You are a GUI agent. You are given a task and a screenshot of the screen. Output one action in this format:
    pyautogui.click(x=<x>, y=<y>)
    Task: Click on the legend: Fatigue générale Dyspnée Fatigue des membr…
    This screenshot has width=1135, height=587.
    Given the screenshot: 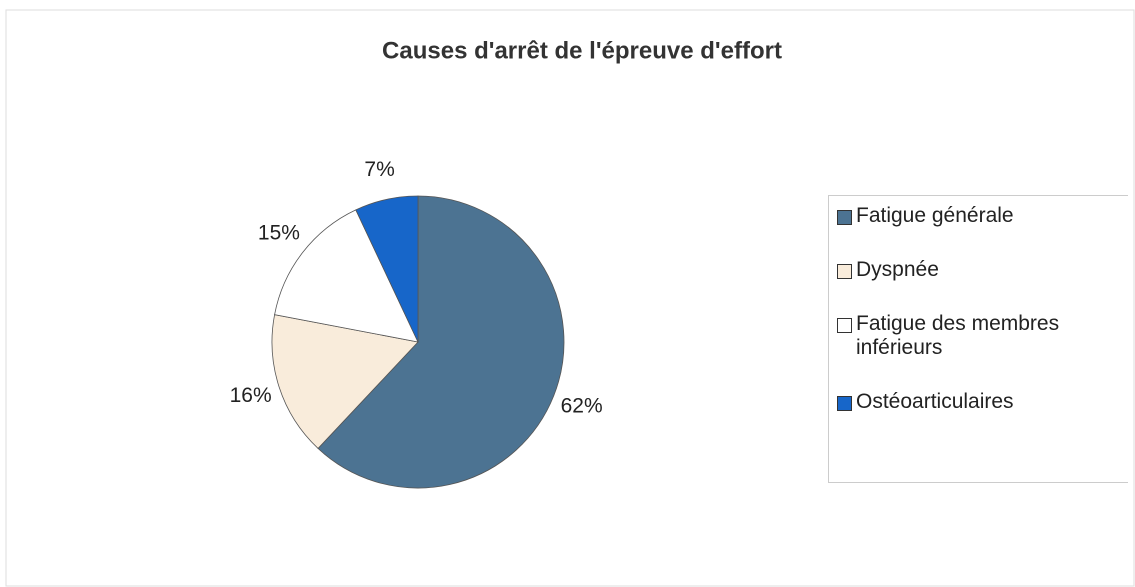 What is the action you would take?
    pyautogui.click(x=978, y=339)
    